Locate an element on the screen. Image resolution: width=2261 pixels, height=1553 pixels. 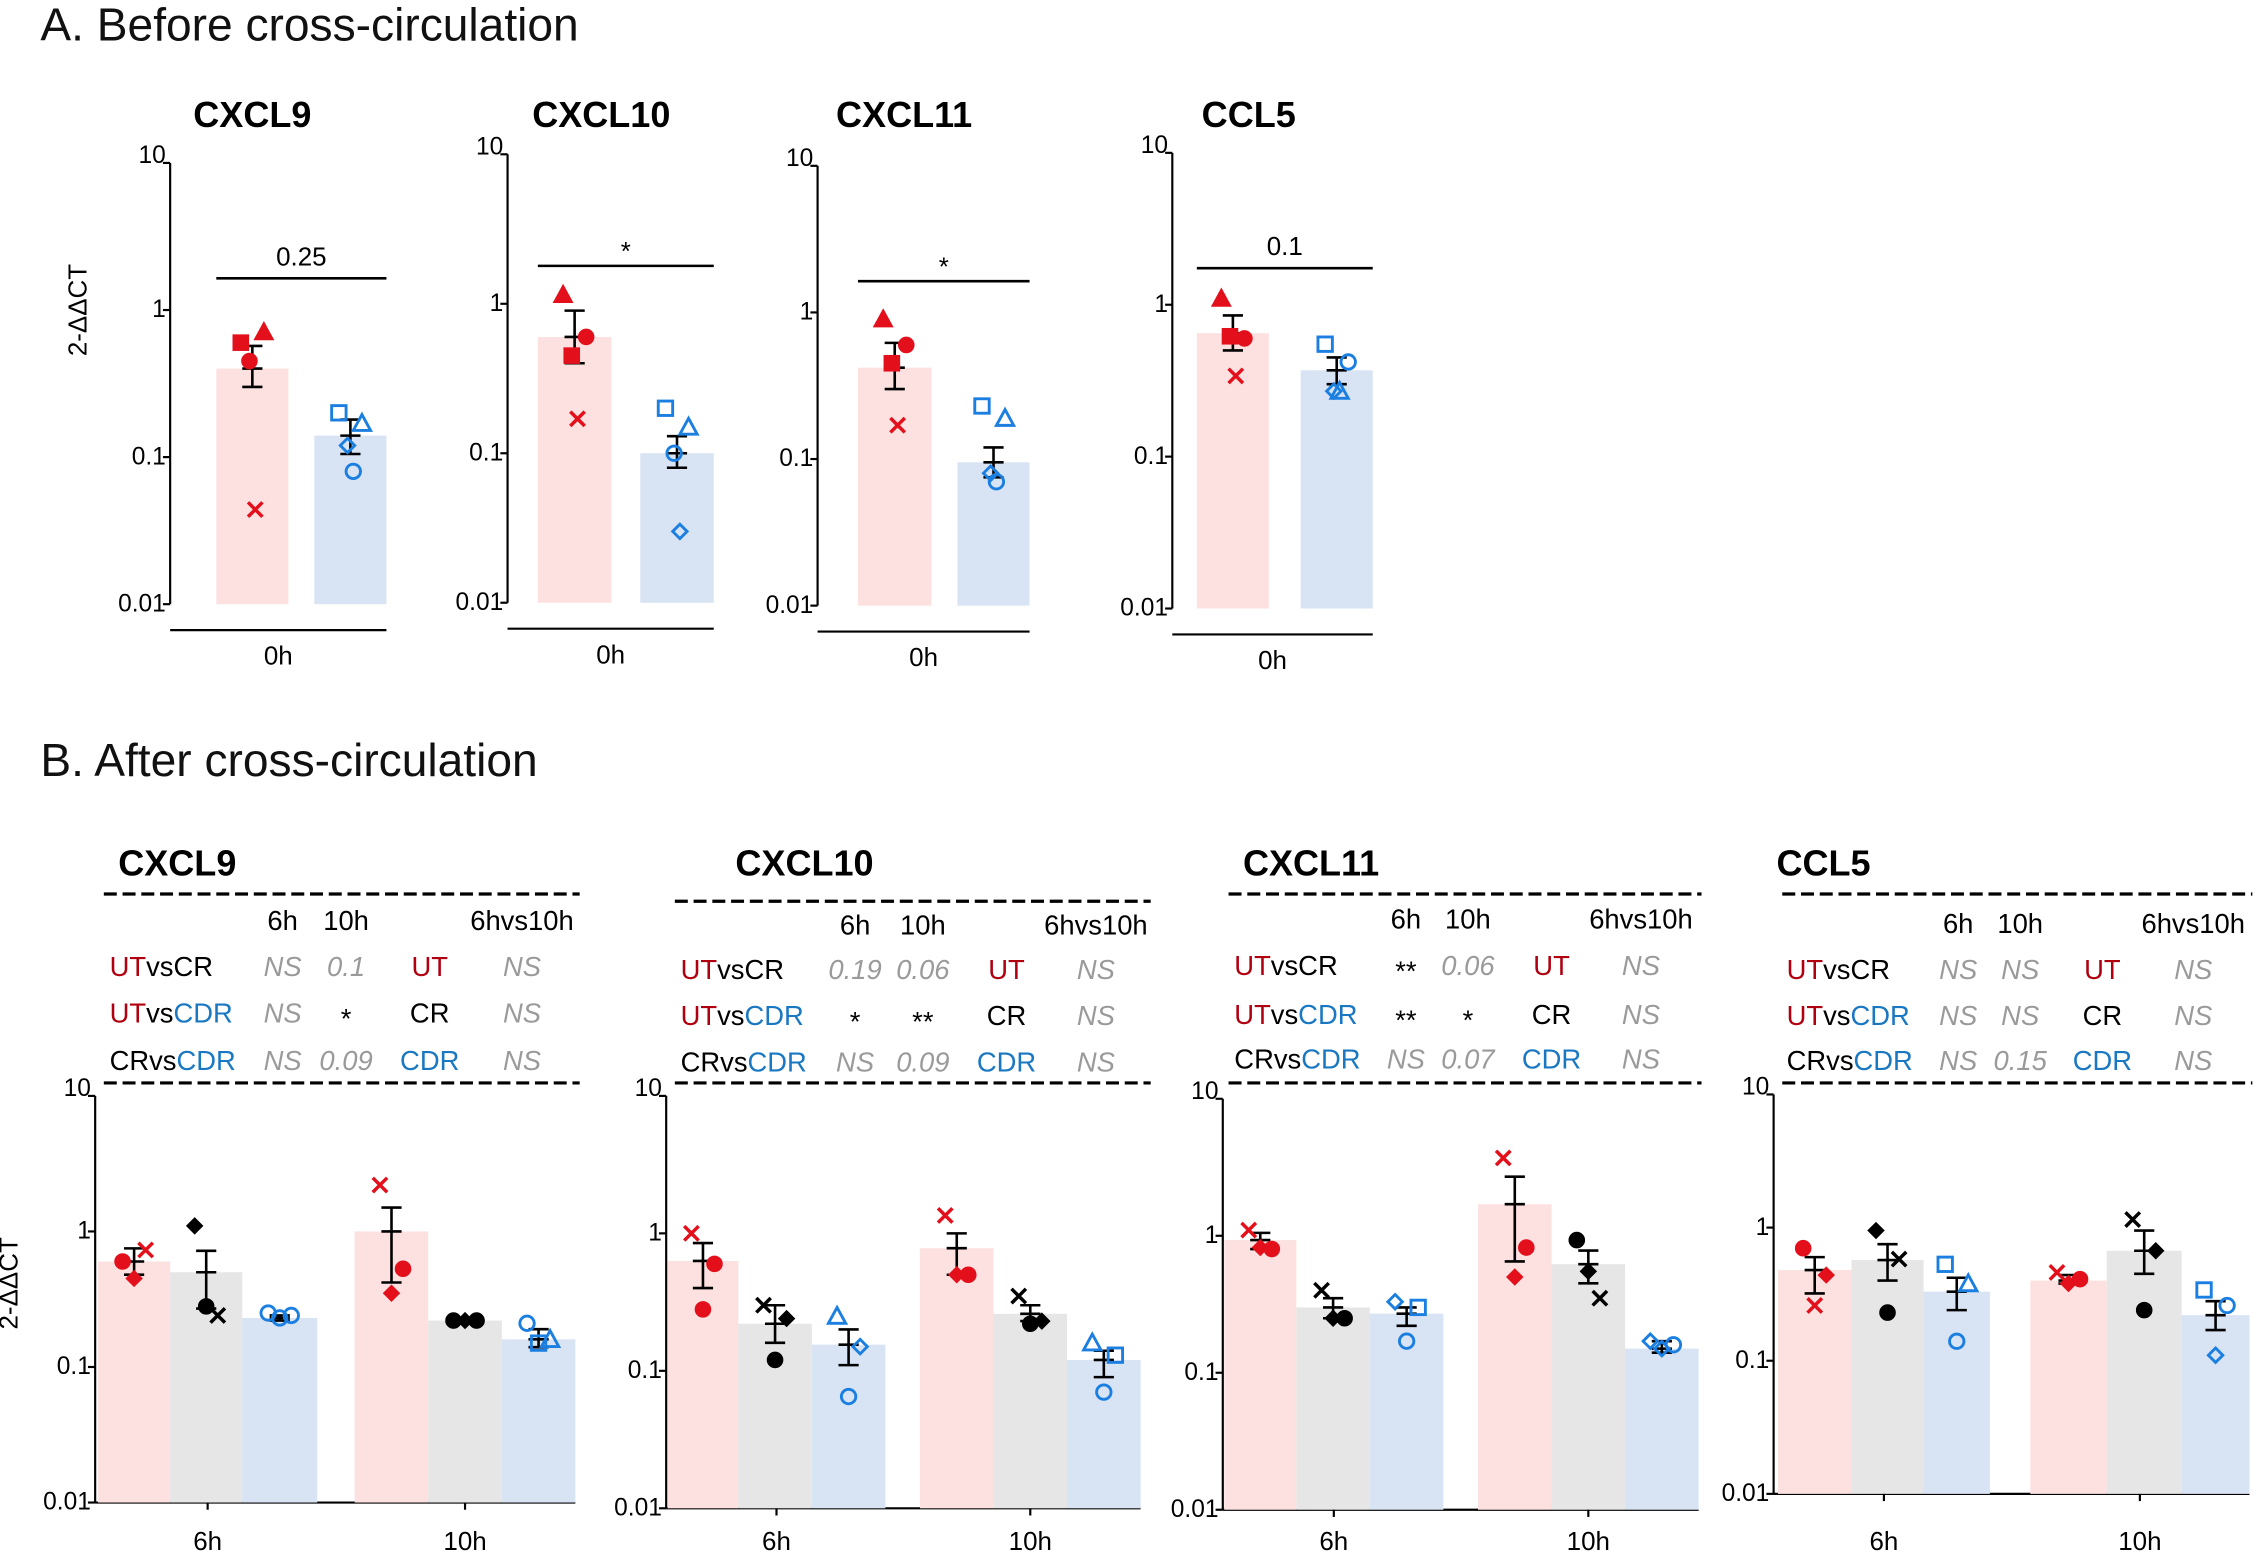
group-legend: CR is located at coordinates (430, 1012).